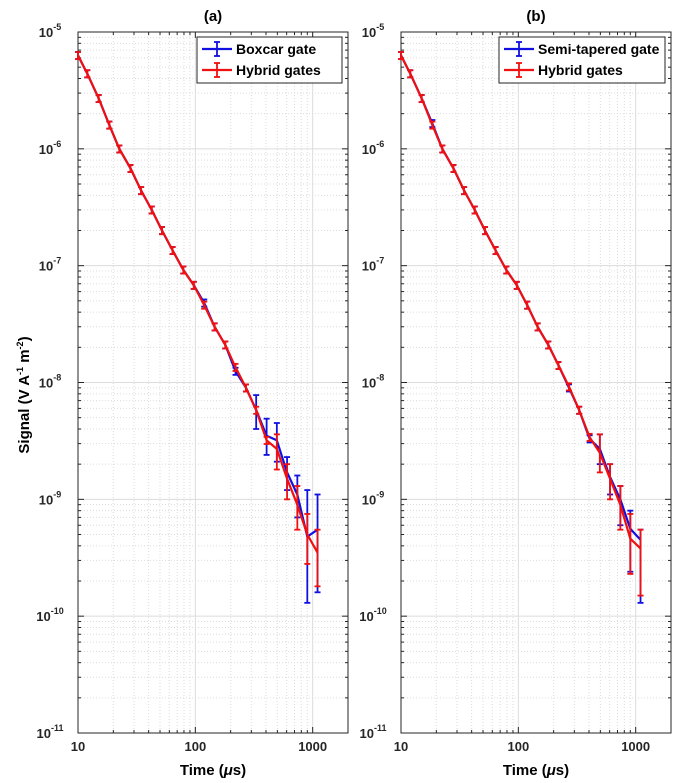 The width and height of the screenshot is (679, 783). I want to click on legend: Boxcar gate Hybrid gates, so click(269, 60).